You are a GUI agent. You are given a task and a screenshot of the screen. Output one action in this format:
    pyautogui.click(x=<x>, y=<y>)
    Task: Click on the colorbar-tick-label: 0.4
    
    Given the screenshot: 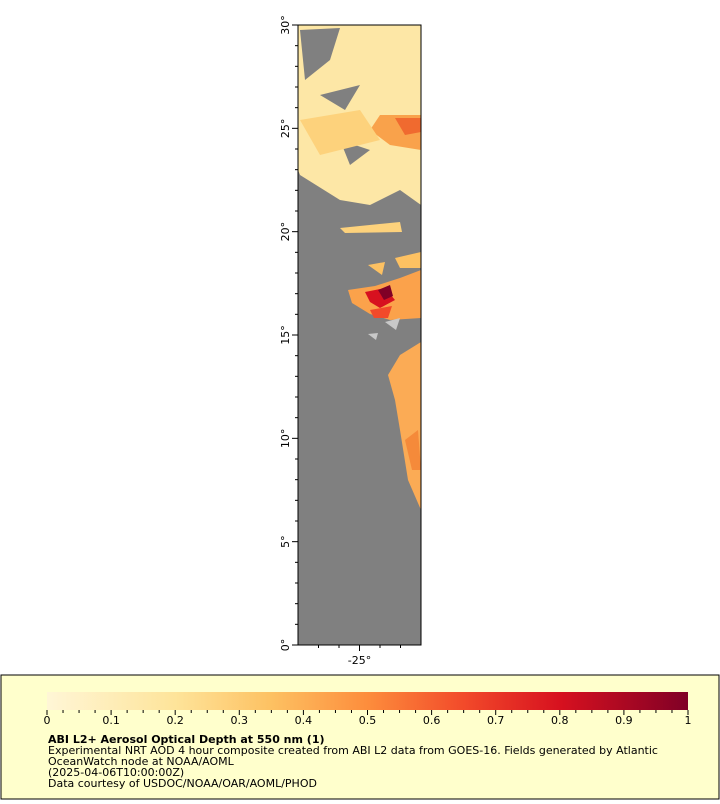 What is the action you would take?
    pyautogui.click(x=304, y=720)
    